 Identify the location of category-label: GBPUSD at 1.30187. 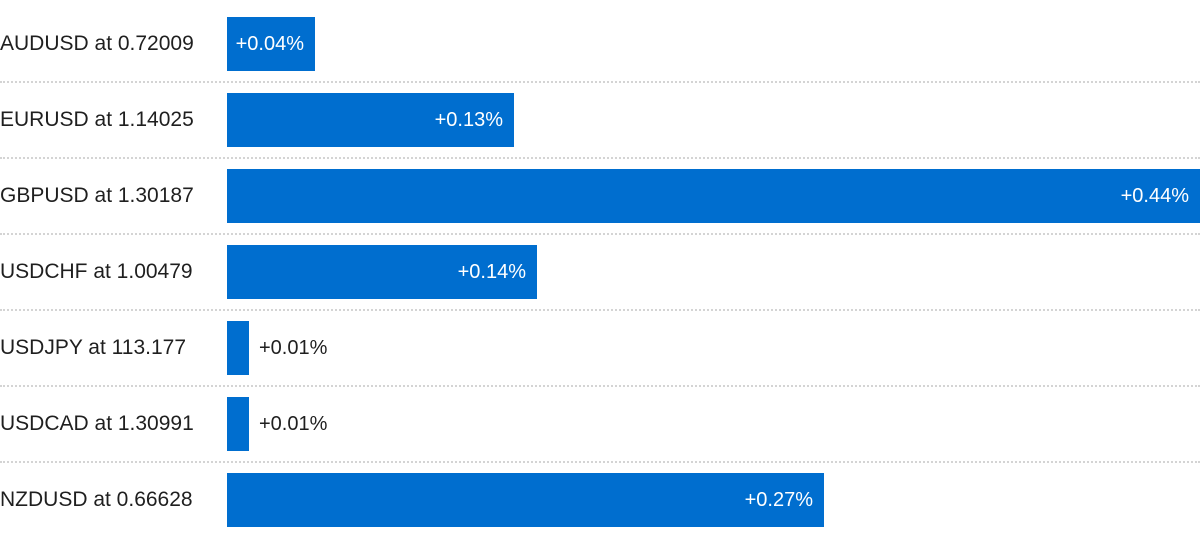
(97, 195).